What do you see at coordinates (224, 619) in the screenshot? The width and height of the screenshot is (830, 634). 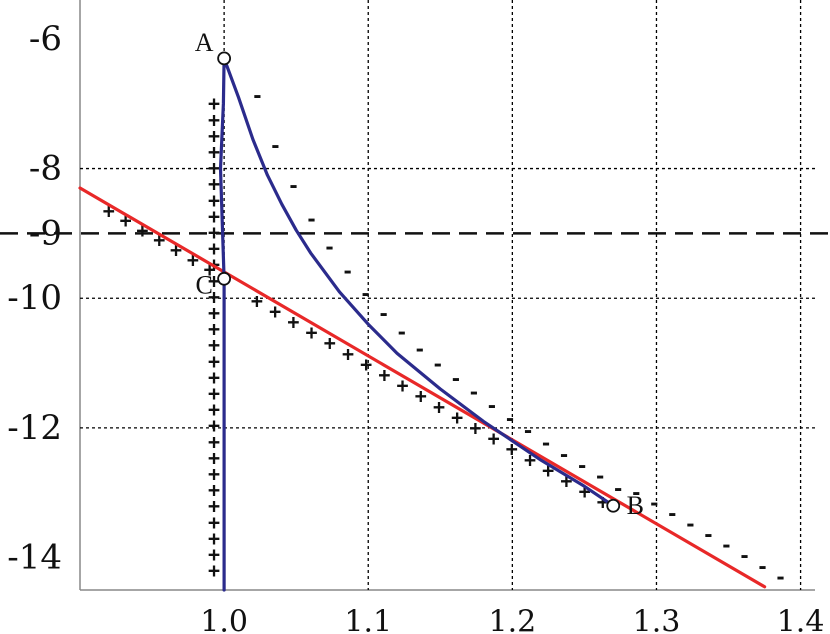 I see `x-tick-label: 1.0` at bounding box center [224, 619].